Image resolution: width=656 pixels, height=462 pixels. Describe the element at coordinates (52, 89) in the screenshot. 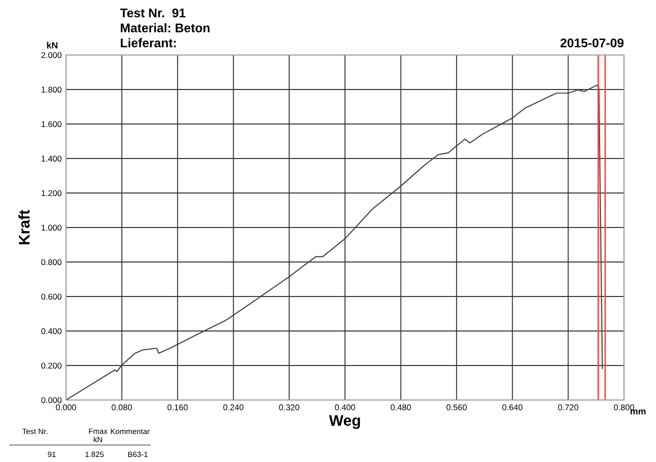

I see `y-tick-label: 1.800` at that location.